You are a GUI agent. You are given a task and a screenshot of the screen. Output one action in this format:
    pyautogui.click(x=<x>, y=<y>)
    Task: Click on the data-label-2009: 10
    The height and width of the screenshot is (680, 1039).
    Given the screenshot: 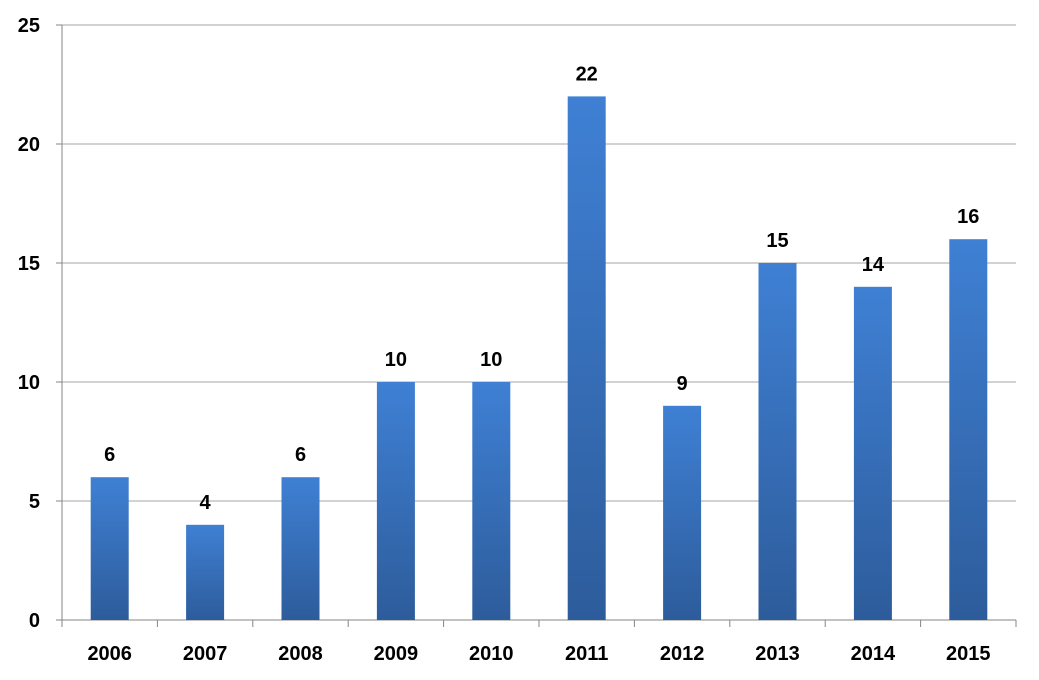 What is the action you would take?
    pyautogui.click(x=396, y=360)
    